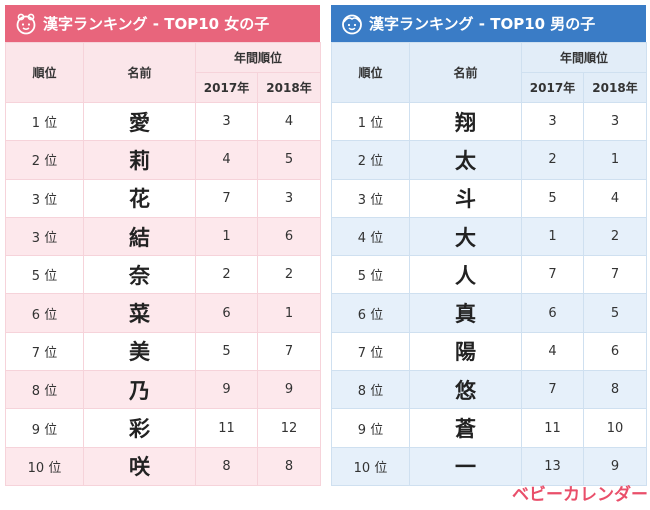  What do you see at coordinates (139, 313) in the screenshot?
I see `kanji-cell: 菜` at bounding box center [139, 313].